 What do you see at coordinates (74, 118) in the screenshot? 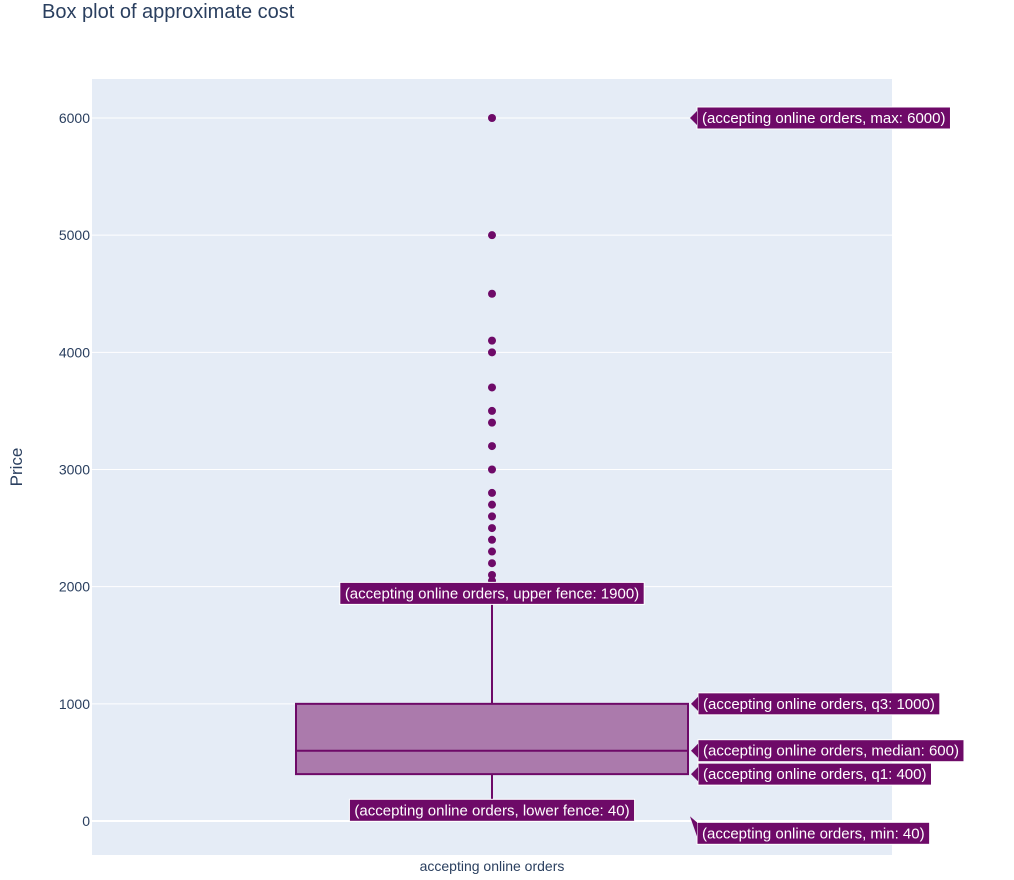
I see `y-tick-label-6000: 6000` at bounding box center [74, 118].